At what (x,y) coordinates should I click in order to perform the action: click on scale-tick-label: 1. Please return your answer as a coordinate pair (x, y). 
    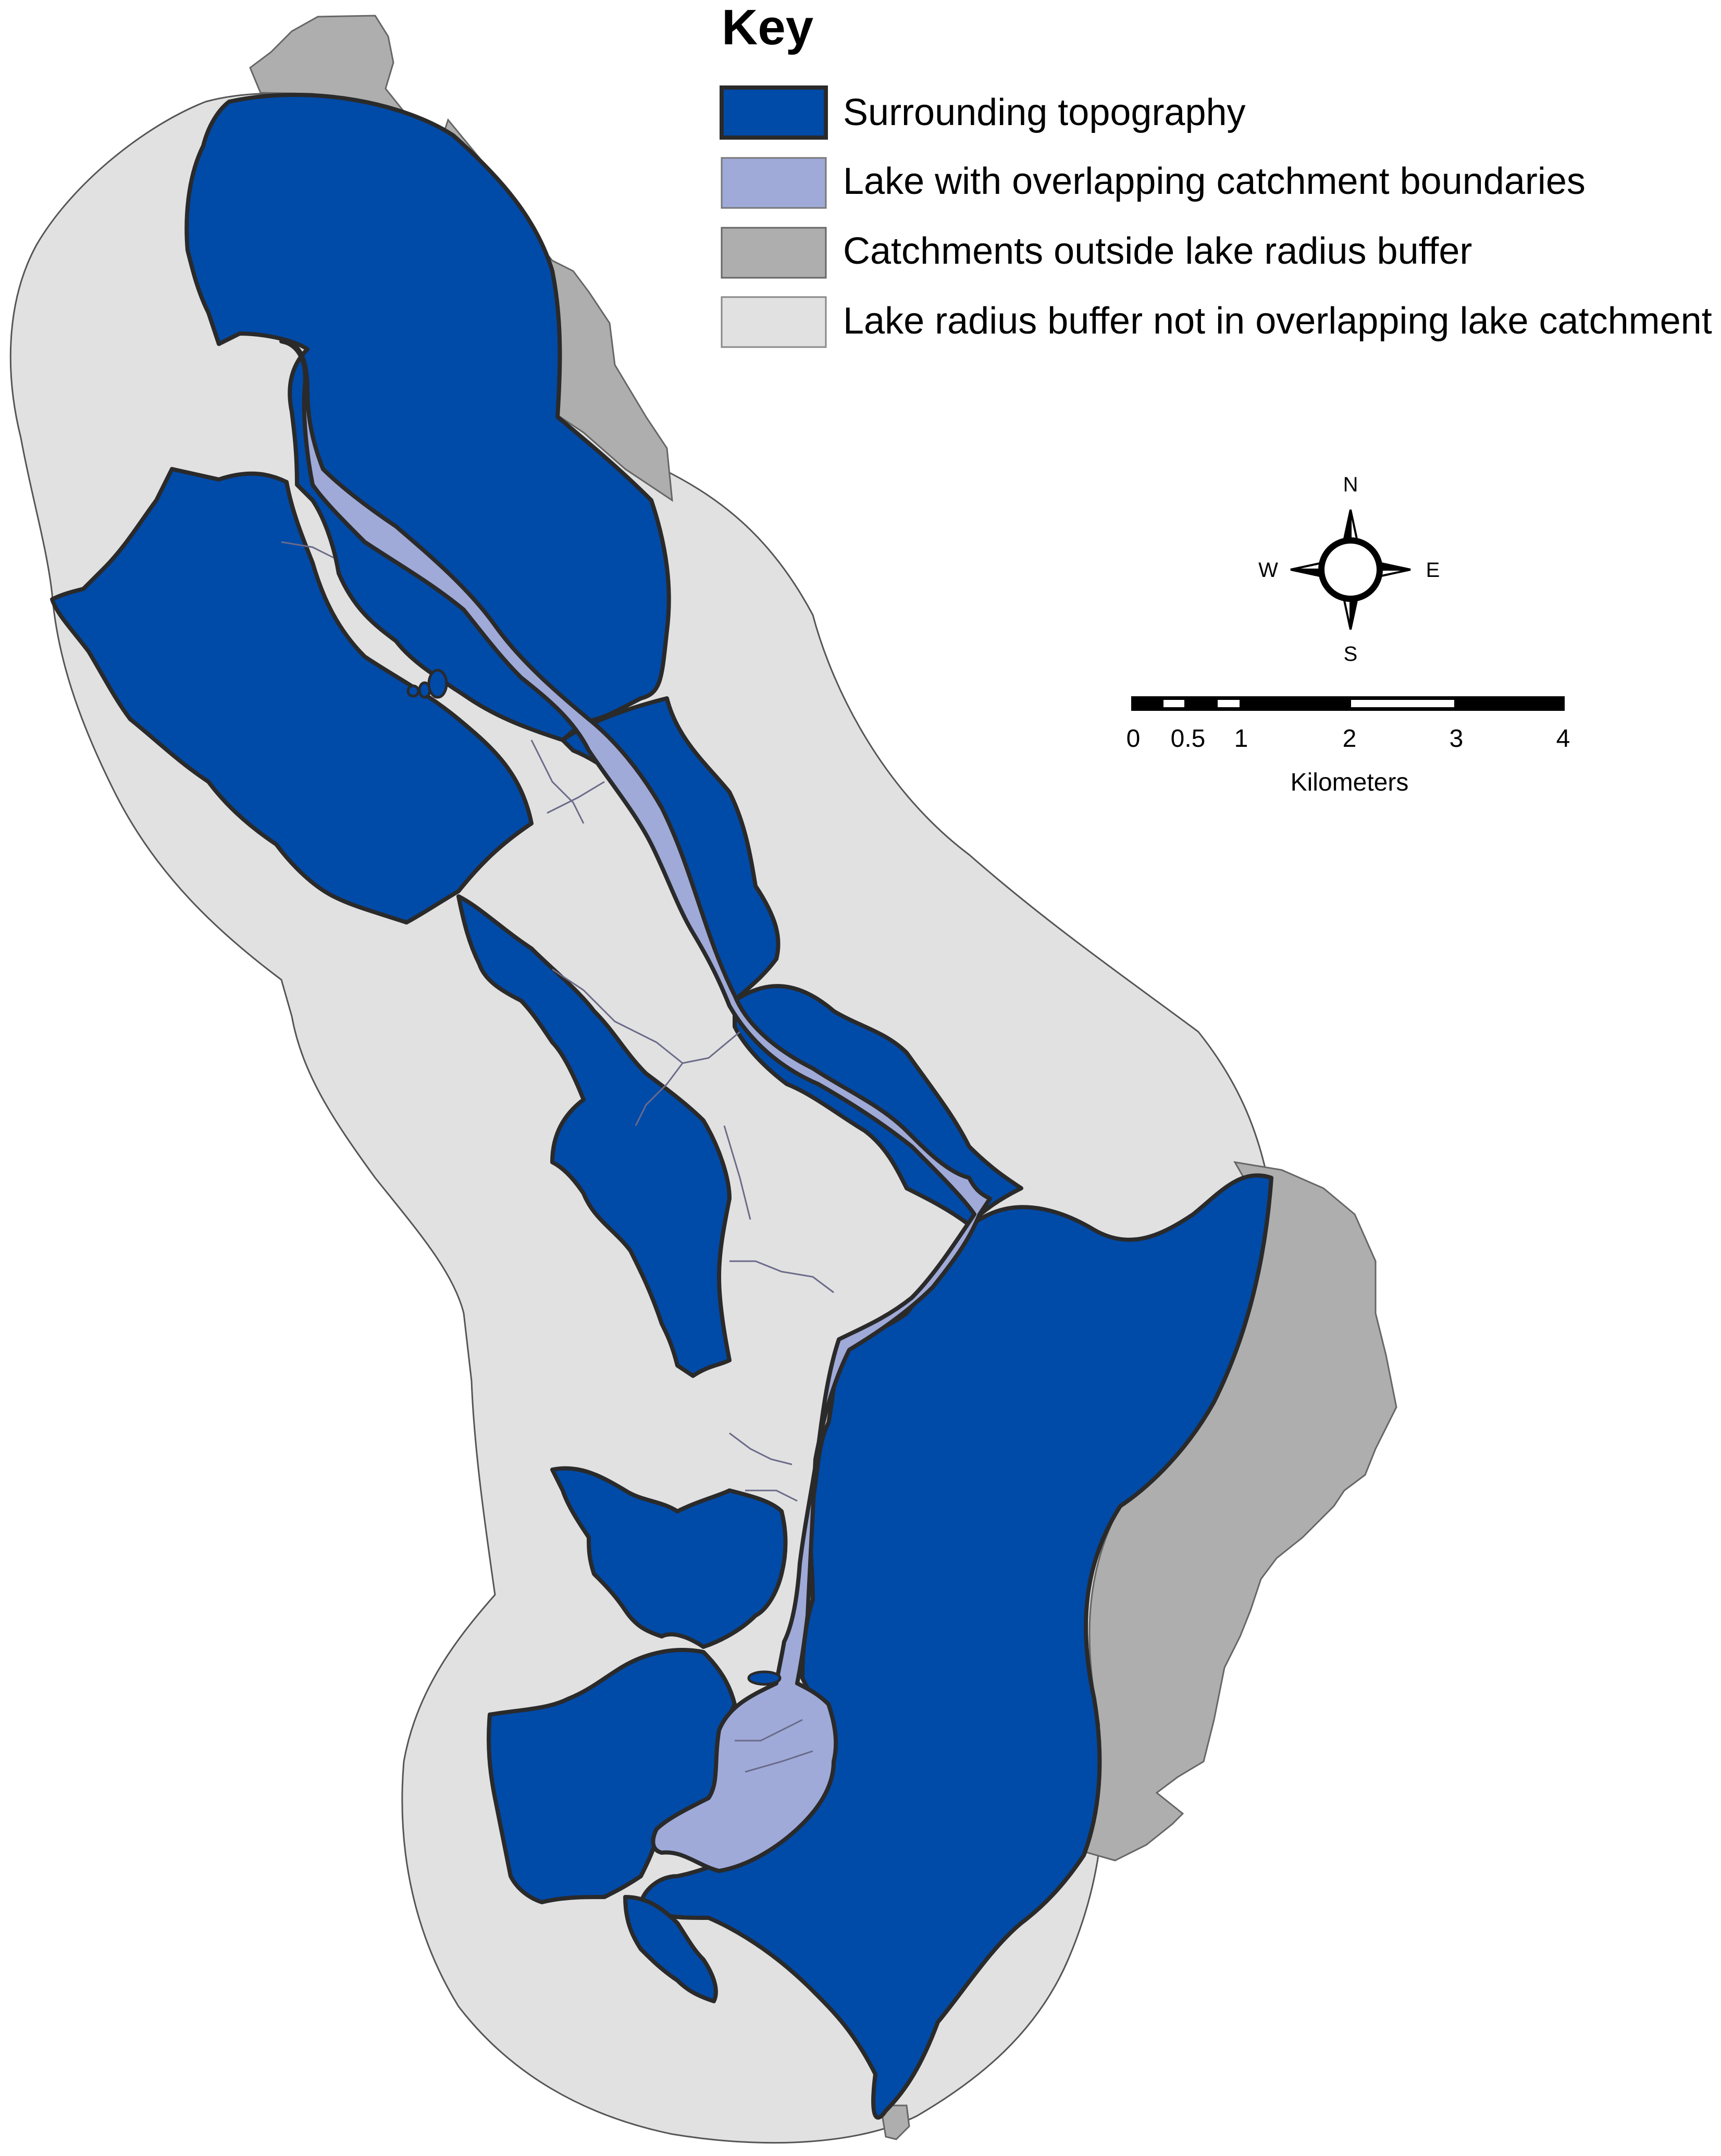
    Looking at the image, I should click on (1241, 739).